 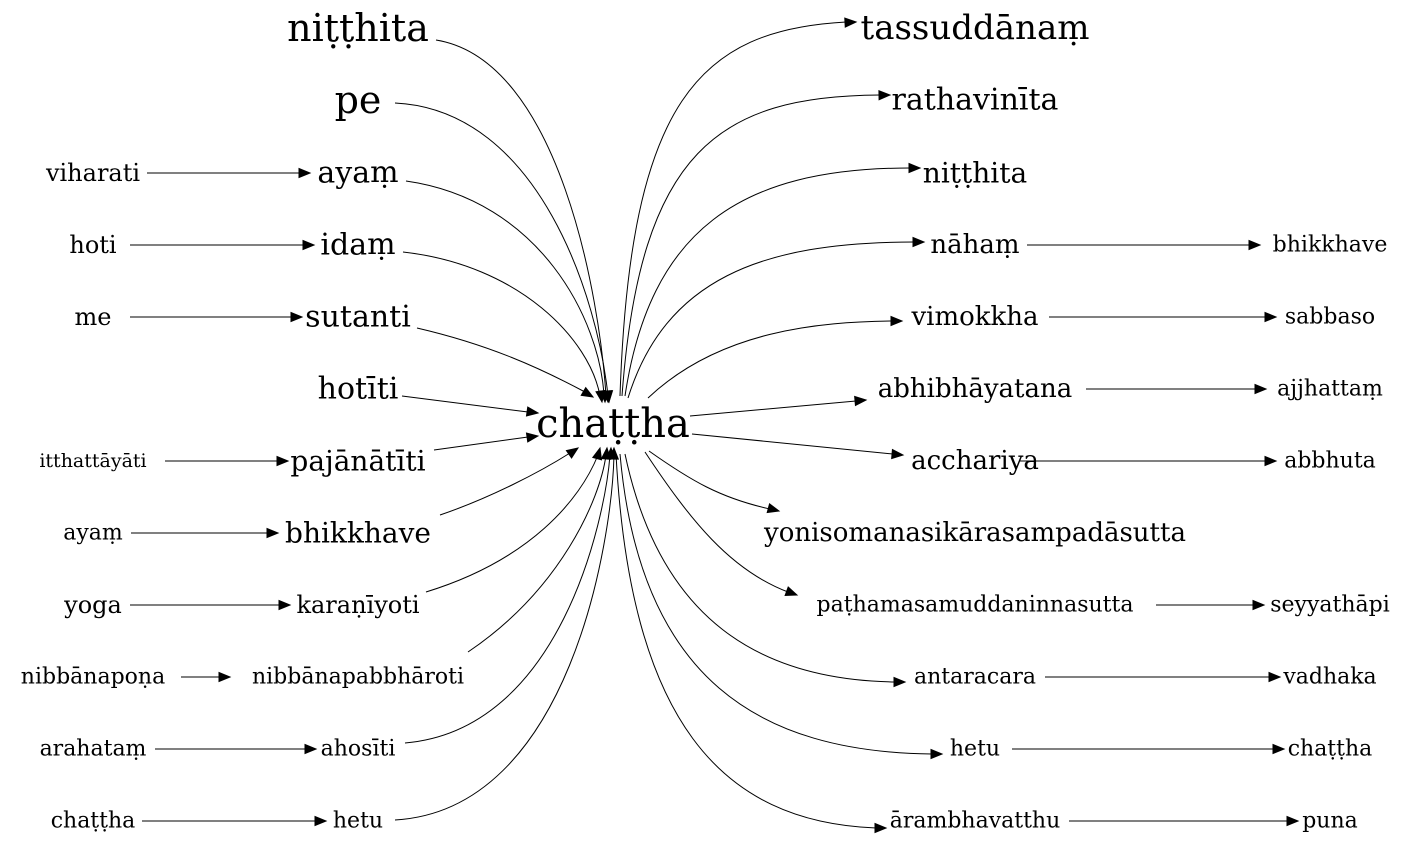 I want to click on node-label: hoti, so click(x=93, y=245).